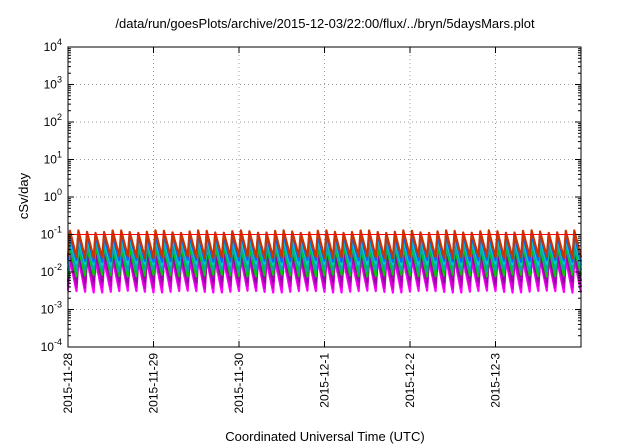 Image resolution: width=640 pixels, height=448 pixels. What do you see at coordinates (23, 195) in the screenshot?
I see `y-axis-title: cSv/day` at bounding box center [23, 195].